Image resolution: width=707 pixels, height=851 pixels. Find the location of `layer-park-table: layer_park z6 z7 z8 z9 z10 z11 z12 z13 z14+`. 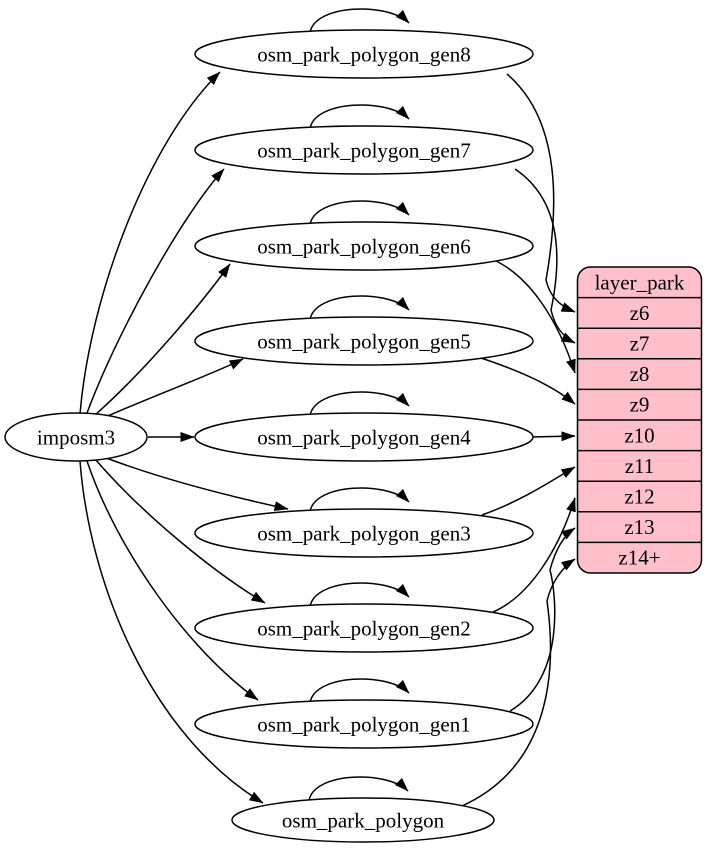

layer-park-table: layer_park z6 z7 z8 z9 z10 z11 z12 z13 z14+ is located at coordinates (639, 420).